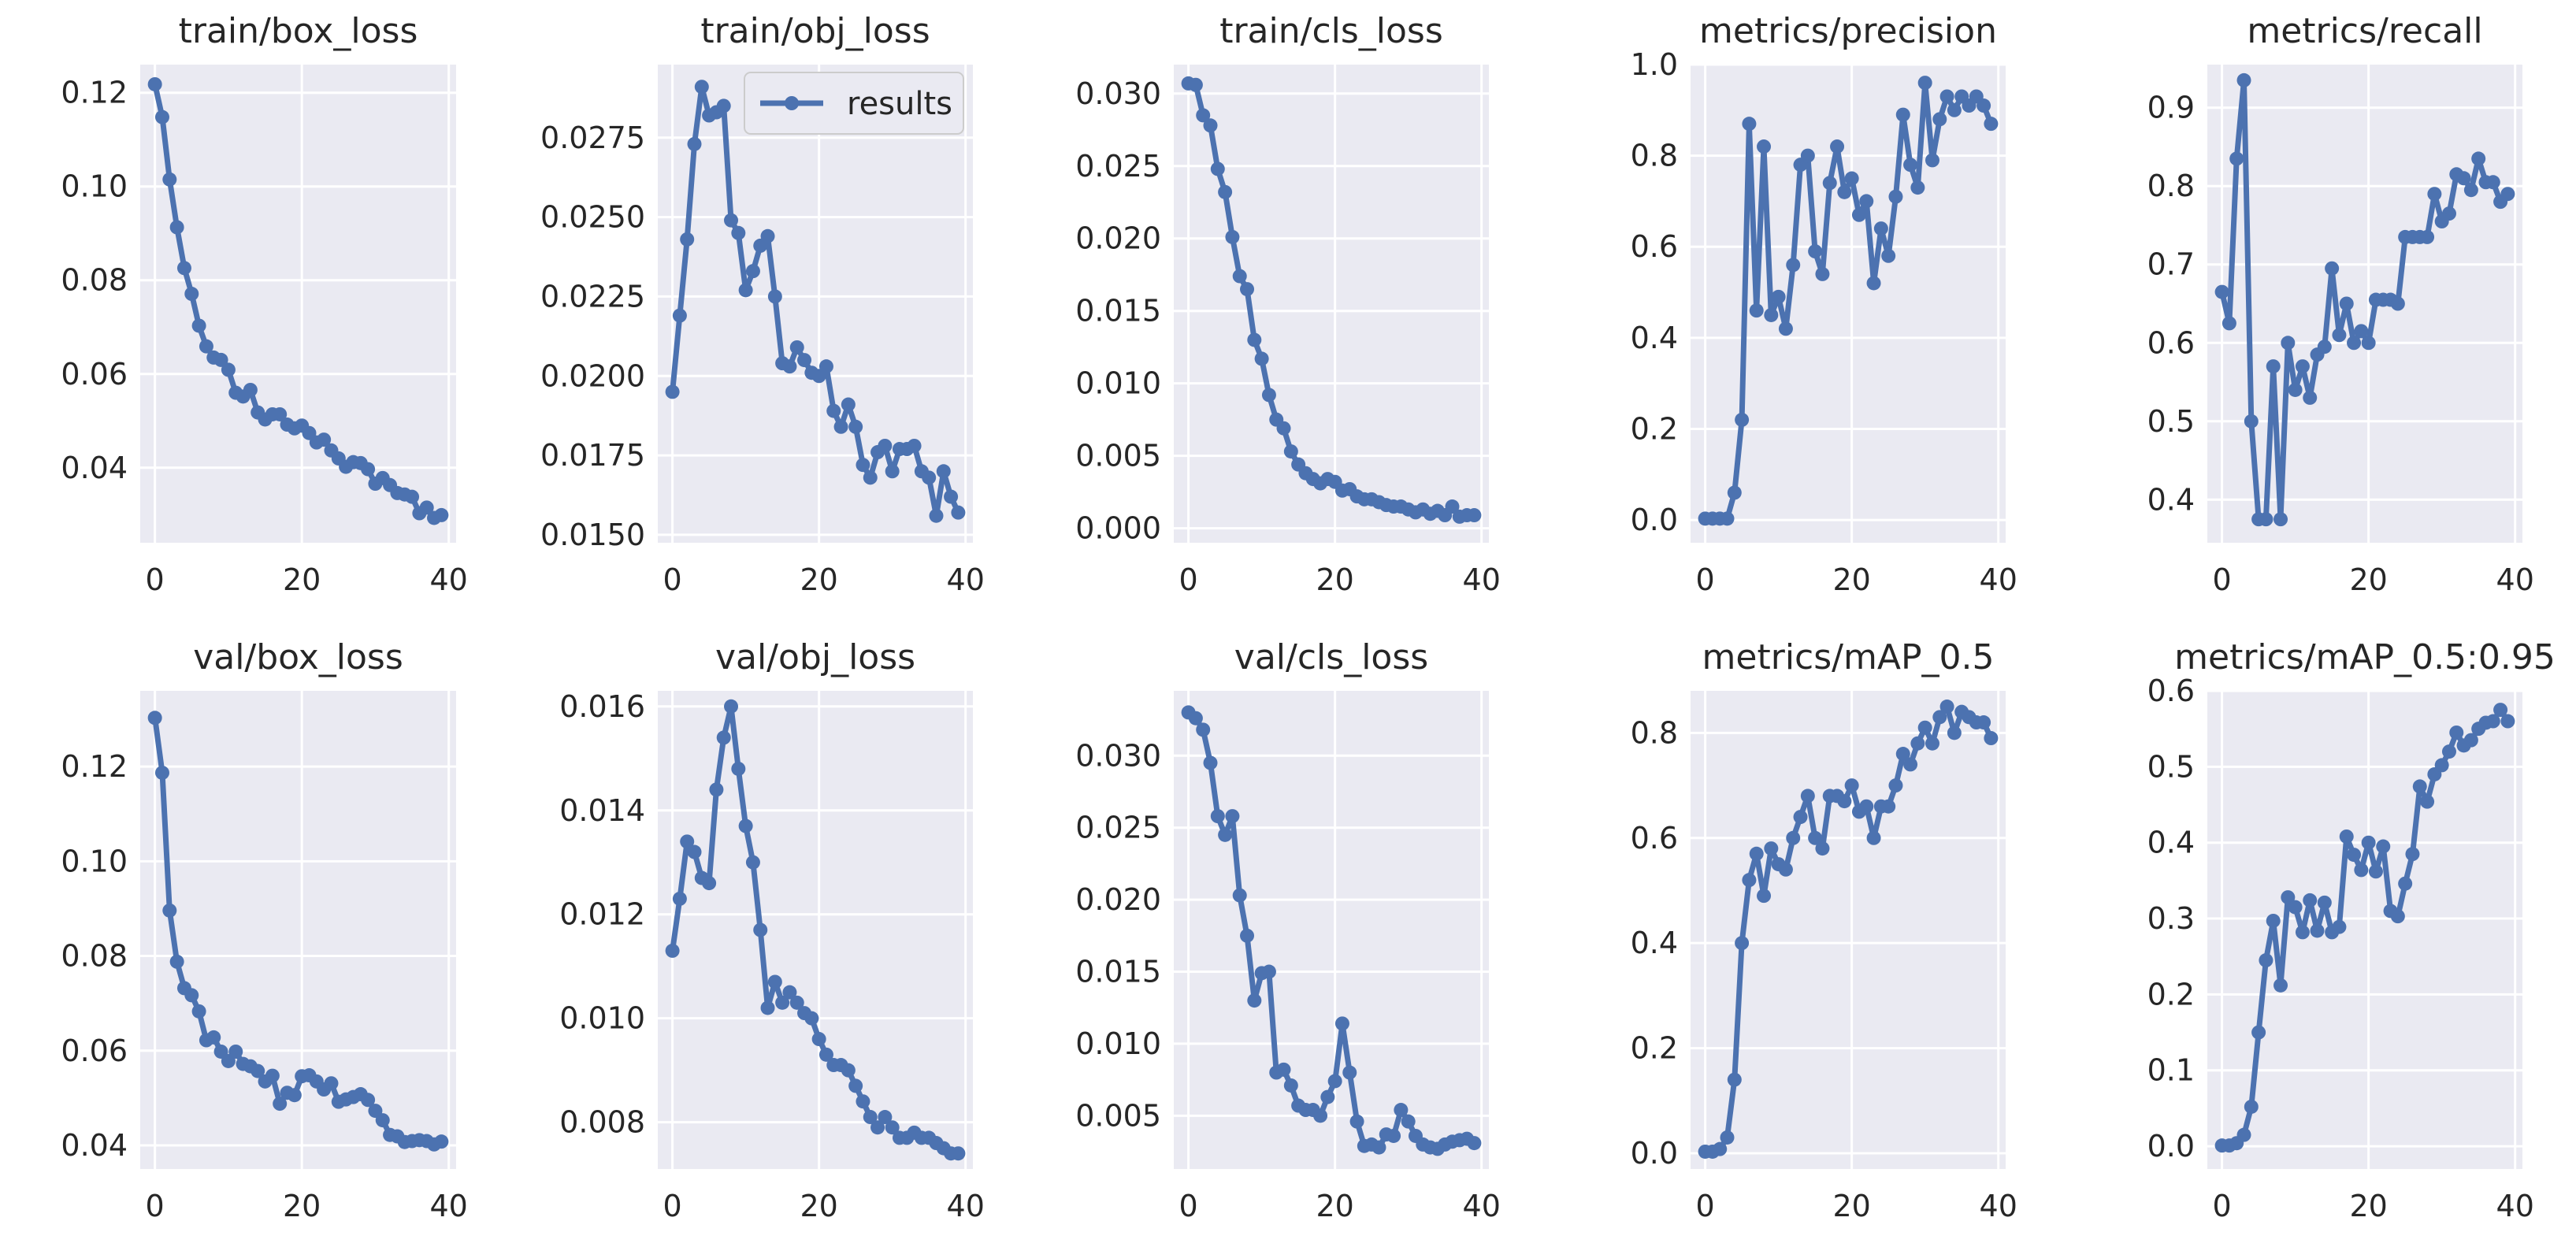  What do you see at coordinates (2171, 108) in the screenshot?
I see `y-tick-label: 0.9` at bounding box center [2171, 108].